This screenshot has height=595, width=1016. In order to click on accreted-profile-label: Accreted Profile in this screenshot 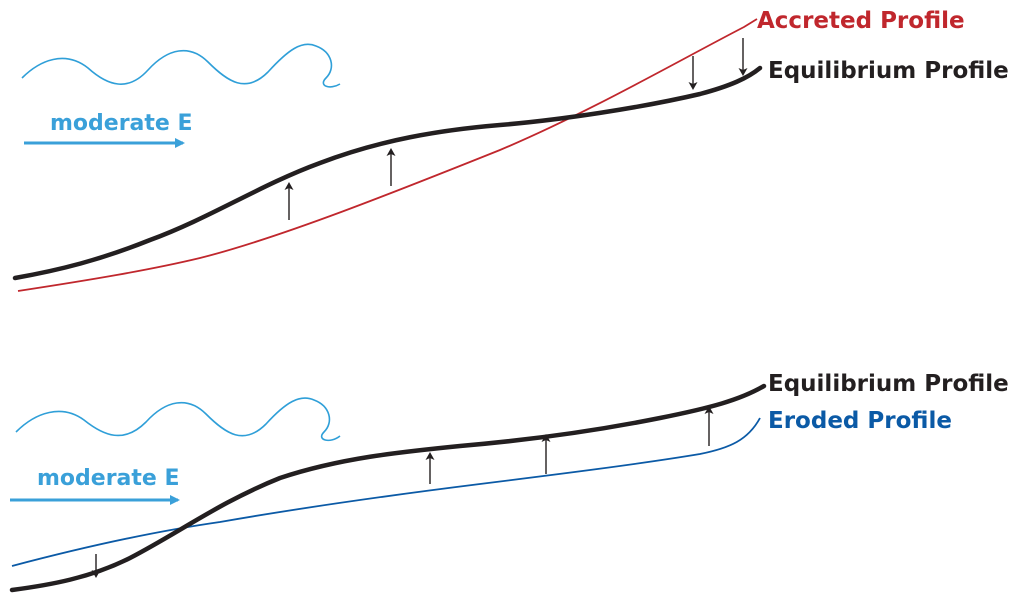, I will do `click(861, 21)`.